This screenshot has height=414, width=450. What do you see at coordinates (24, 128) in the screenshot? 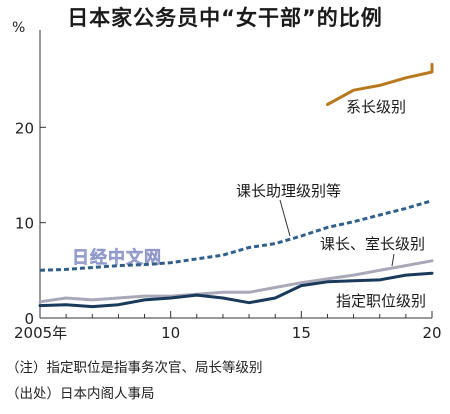
I see `y-tick-label: 20` at bounding box center [24, 128].